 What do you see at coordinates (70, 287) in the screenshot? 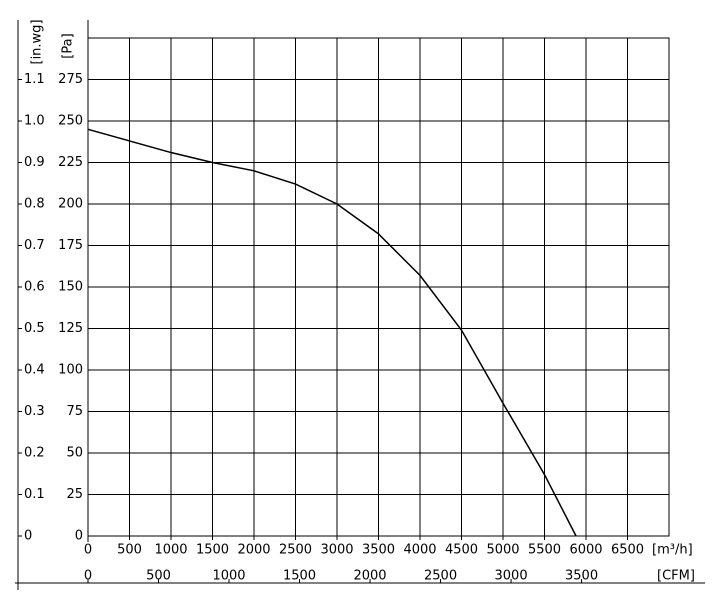
I see `y-tick-label: 150` at bounding box center [70, 287].